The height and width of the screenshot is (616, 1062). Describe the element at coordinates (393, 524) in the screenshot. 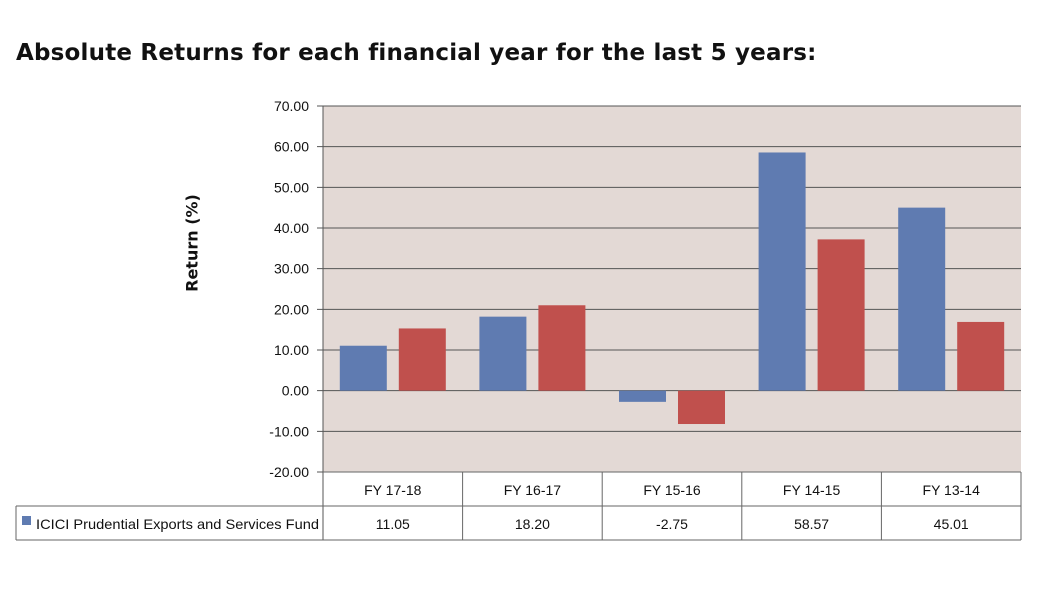

I see `table-value: 11.05` at that location.